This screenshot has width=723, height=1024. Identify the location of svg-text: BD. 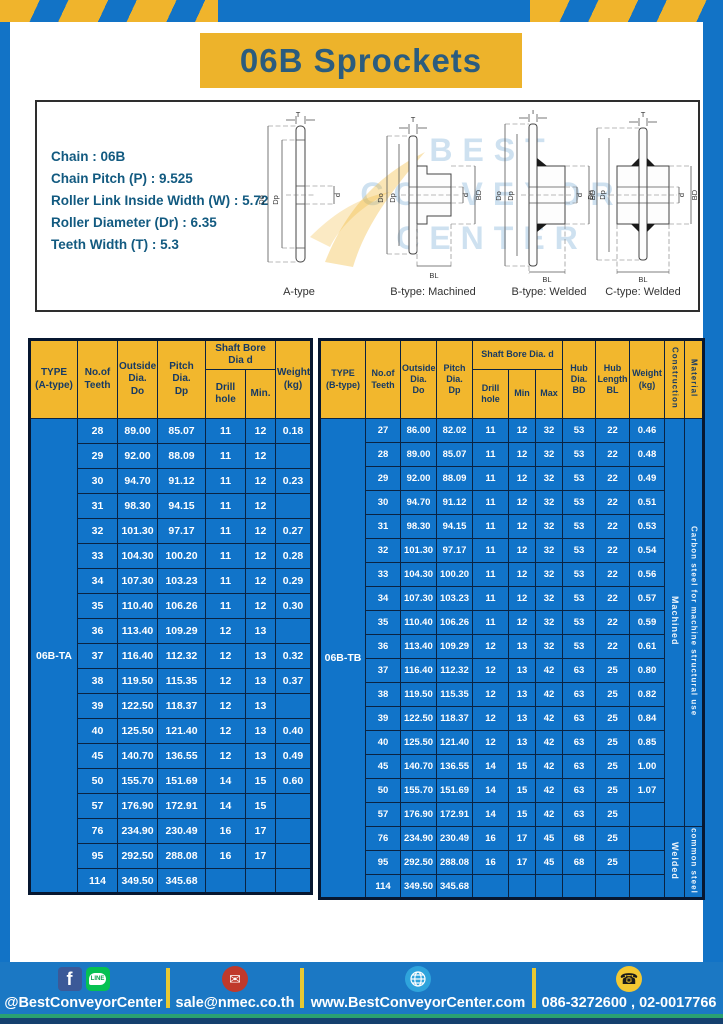
(592, 194).